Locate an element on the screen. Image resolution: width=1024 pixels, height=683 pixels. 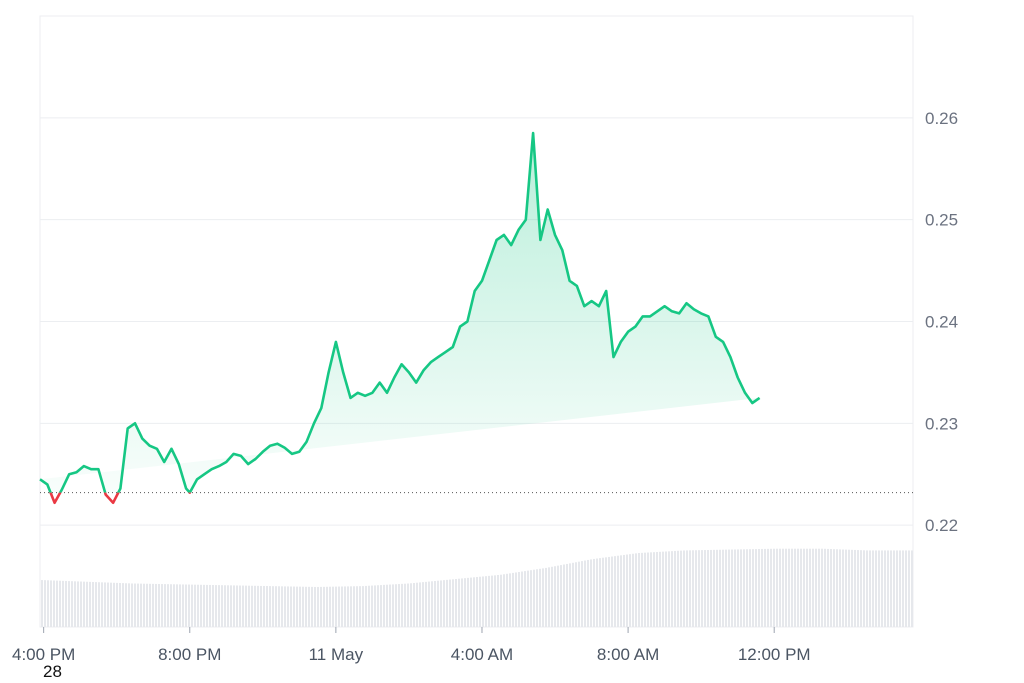
y-tick-label: 0.24 is located at coordinates (941, 322).